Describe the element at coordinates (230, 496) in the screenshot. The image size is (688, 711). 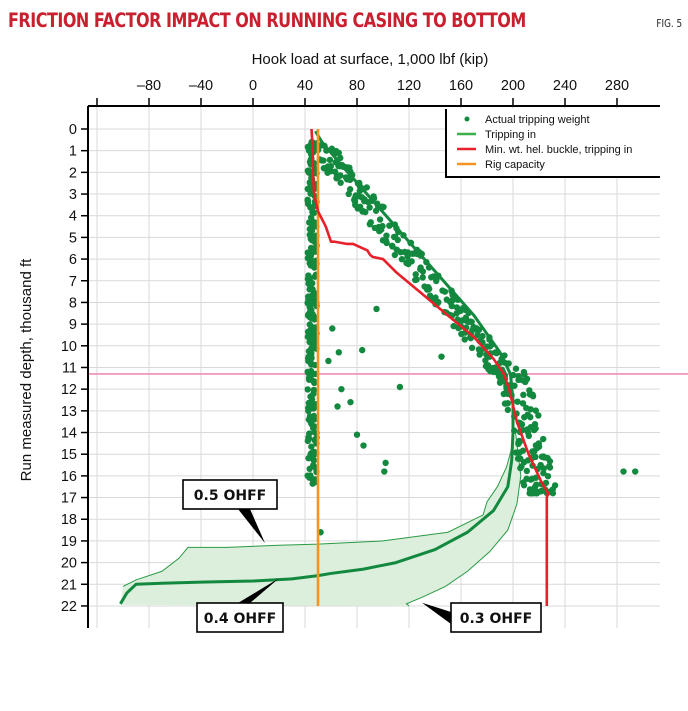
I see `callout-label: 0.5 OHFF` at that location.